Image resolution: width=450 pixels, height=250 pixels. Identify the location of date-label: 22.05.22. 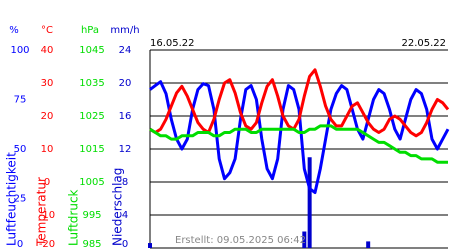
(423, 43).